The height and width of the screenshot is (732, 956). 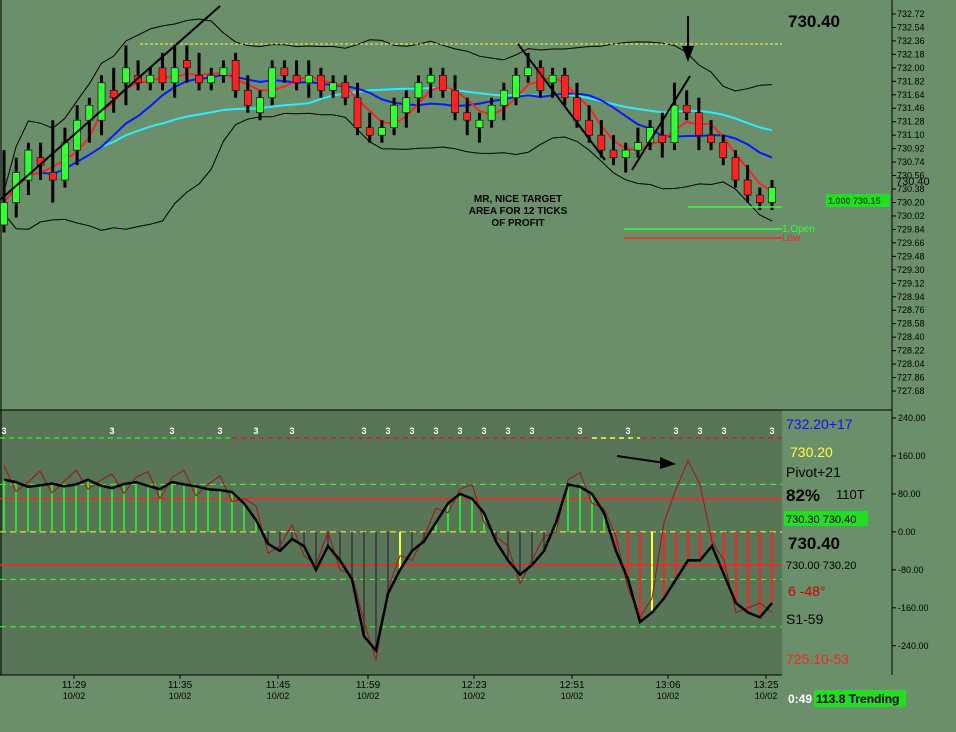 I want to click on time-tick-label: 13:06, so click(x=667, y=685).